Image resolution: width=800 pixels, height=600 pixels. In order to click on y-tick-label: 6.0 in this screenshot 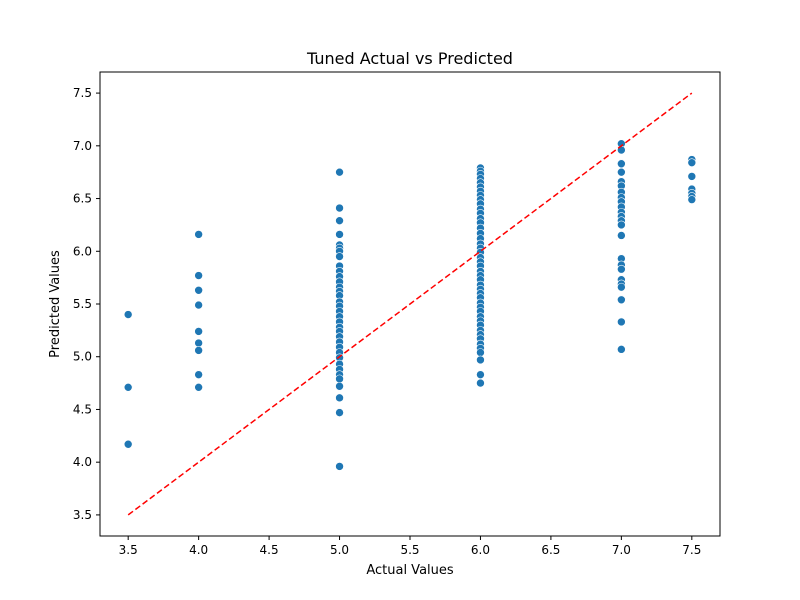, I will do `click(82, 251)`.